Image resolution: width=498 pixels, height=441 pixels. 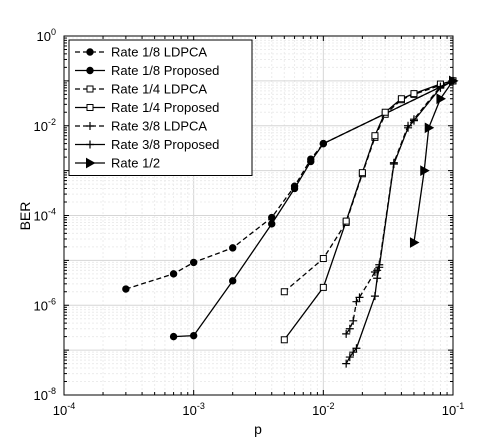 I want to click on legend-entry: Rate 3/8 LDPCA, so click(x=141, y=126).